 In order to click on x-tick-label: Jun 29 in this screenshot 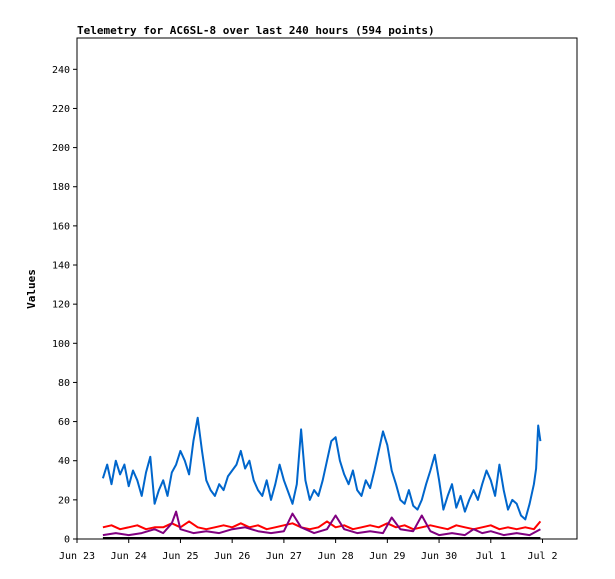, I will do `click(387, 556)`.